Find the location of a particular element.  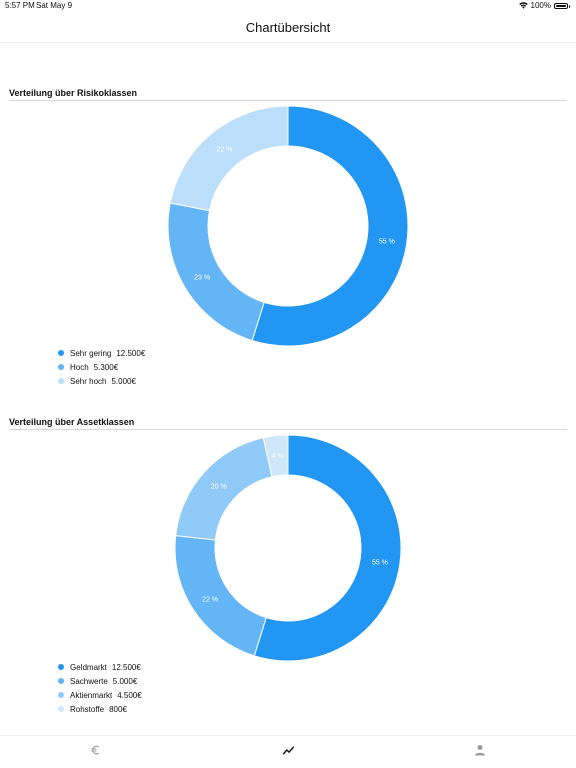

status-date: Sat May 9 is located at coordinates (54, 5).